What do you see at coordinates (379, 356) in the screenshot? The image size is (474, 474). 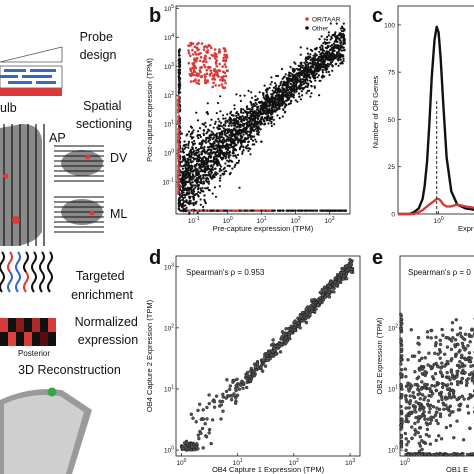 I see `ylabel-e: OB2 Expression (TPM)` at bounding box center [379, 356].